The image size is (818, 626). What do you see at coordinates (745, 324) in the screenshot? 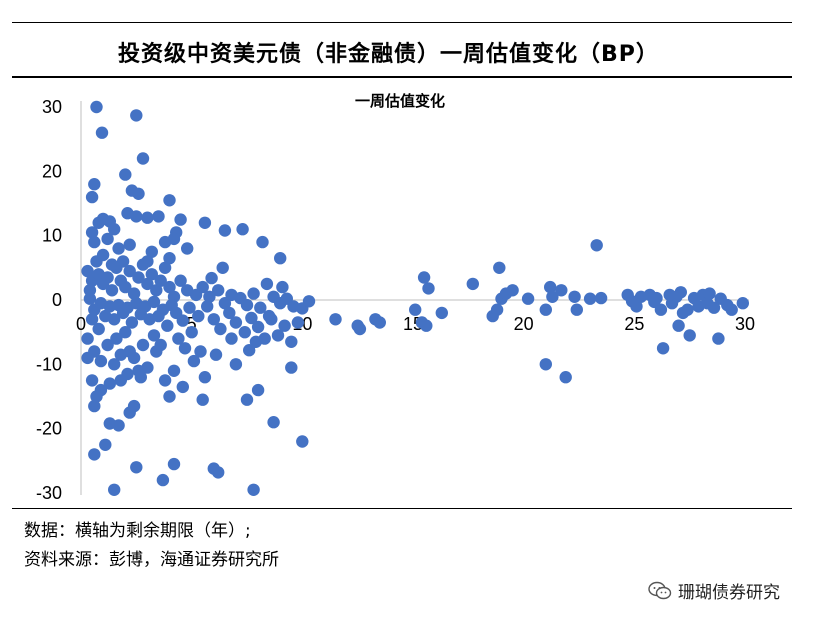
I see `x-tick-label: 30` at bounding box center [745, 324].